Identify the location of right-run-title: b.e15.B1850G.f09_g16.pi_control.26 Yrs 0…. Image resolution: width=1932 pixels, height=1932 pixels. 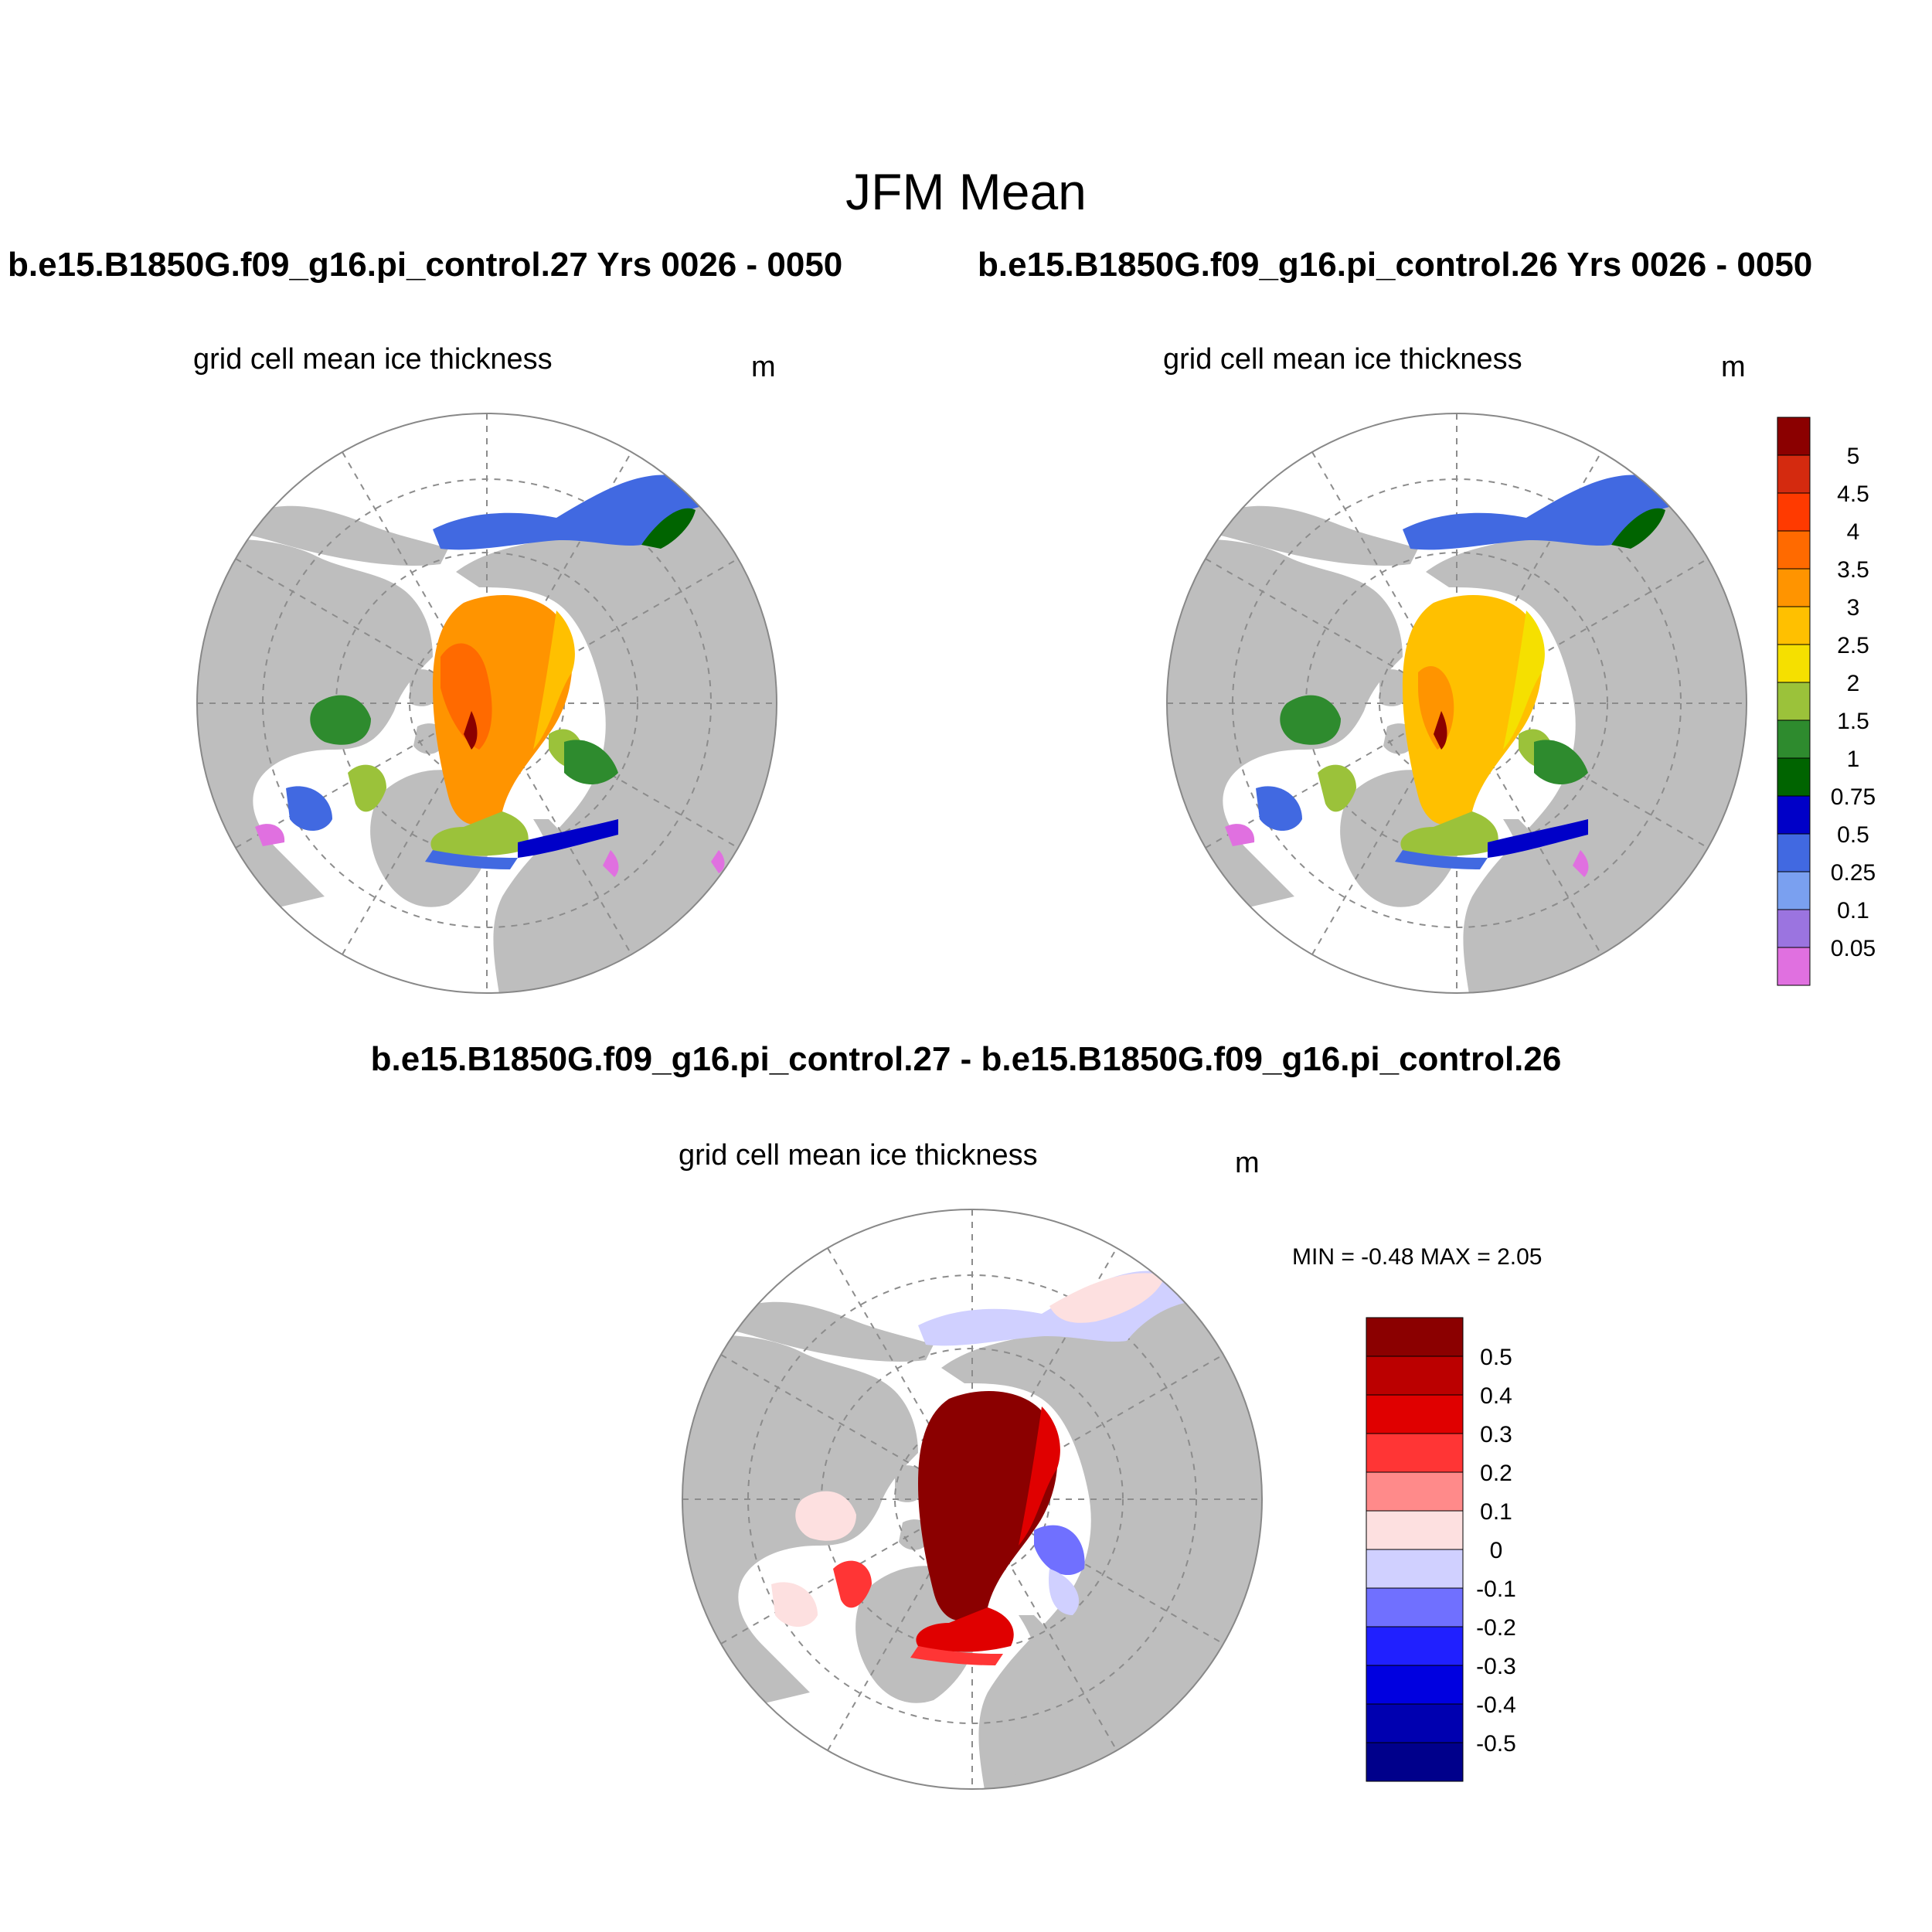
(1396, 265).